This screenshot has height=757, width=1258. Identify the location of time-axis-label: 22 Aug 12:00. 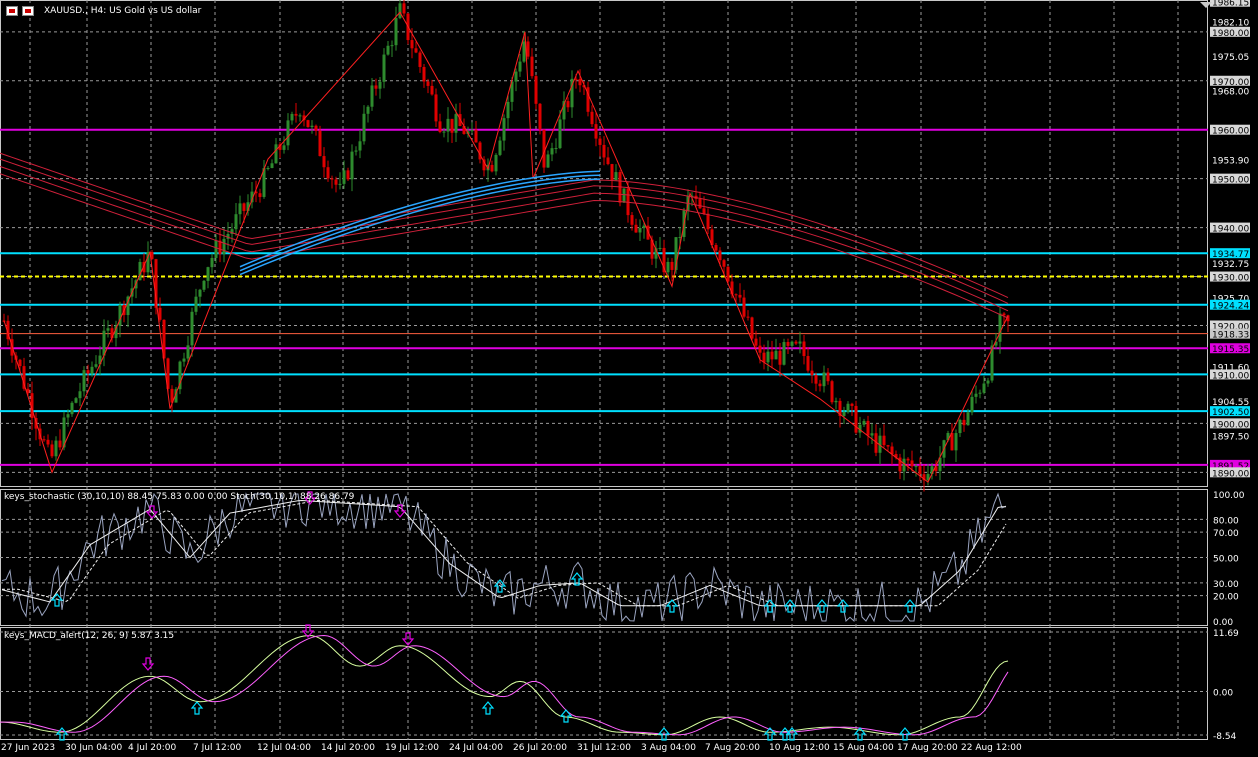
(991, 748).